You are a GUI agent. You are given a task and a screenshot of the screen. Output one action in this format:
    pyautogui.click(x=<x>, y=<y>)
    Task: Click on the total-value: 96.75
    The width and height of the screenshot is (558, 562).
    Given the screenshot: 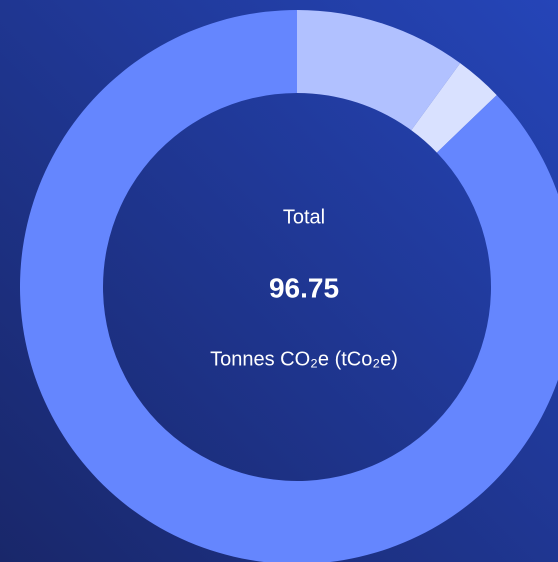 What is the action you would take?
    pyautogui.click(x=304, y=287)
    